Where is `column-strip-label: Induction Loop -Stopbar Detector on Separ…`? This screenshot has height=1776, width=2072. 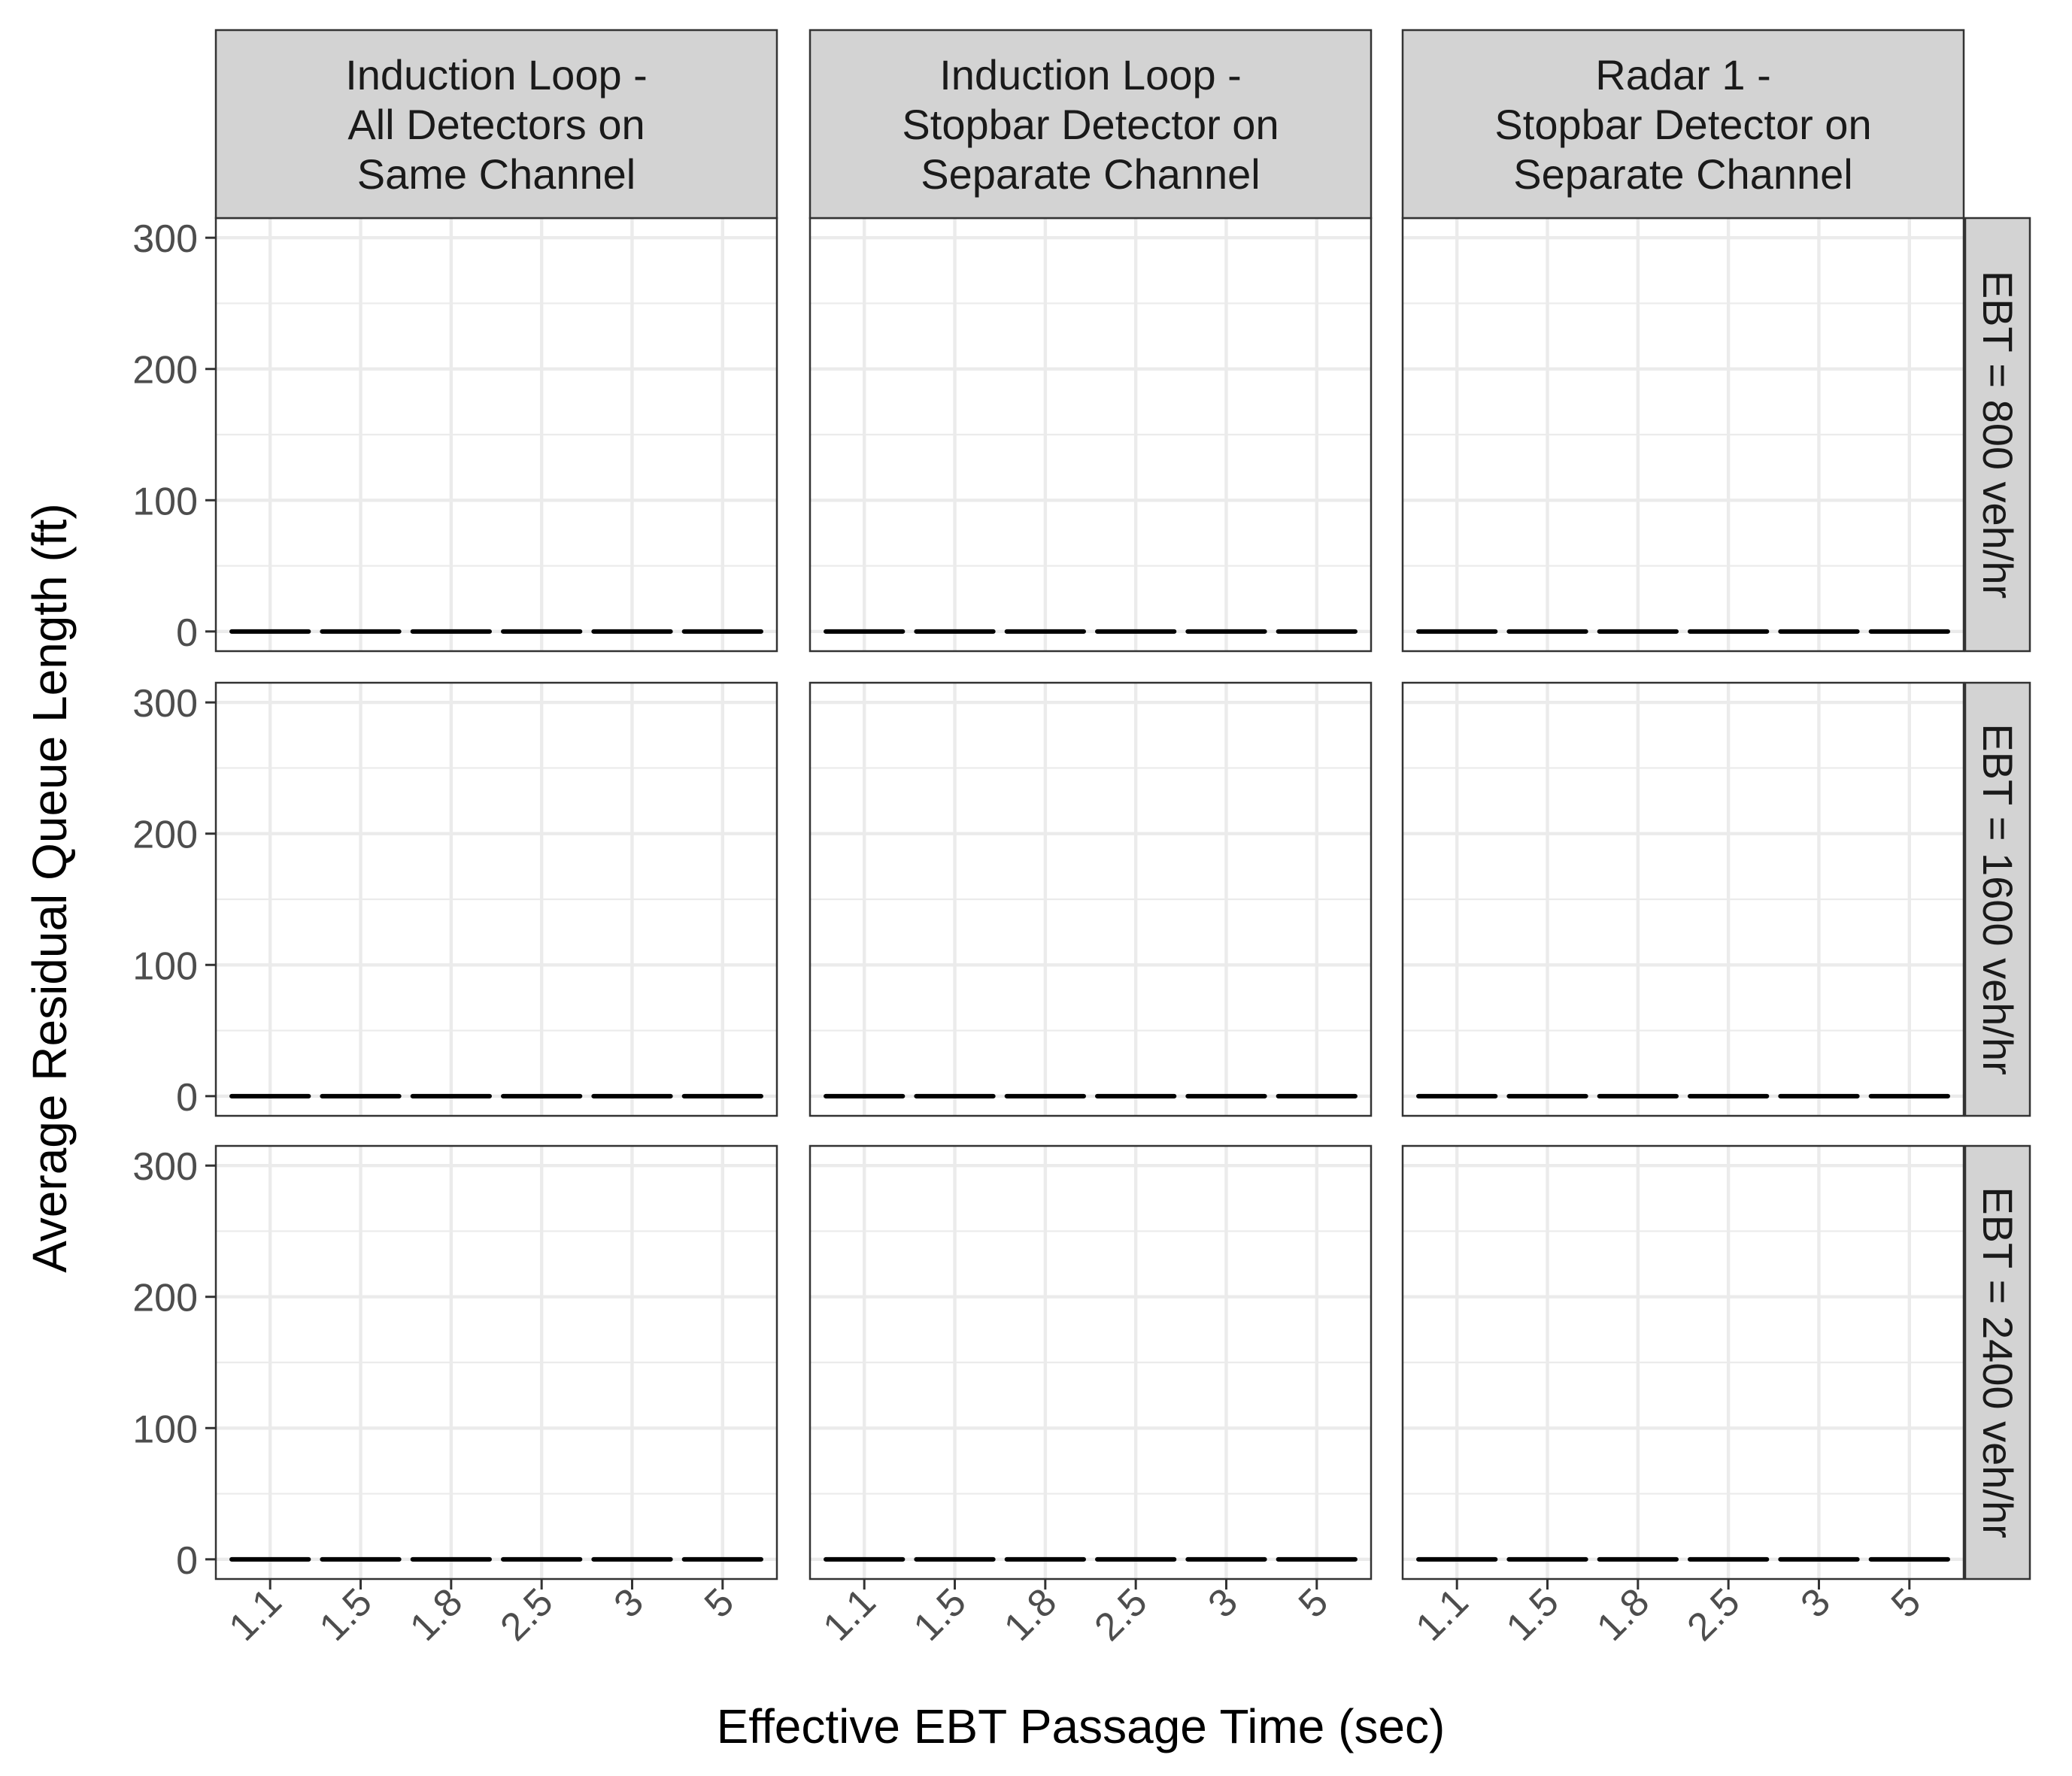 column-strip-label: Induction Loop -Stopbar Detector on Separ… is located at coordinates (1090, 125).